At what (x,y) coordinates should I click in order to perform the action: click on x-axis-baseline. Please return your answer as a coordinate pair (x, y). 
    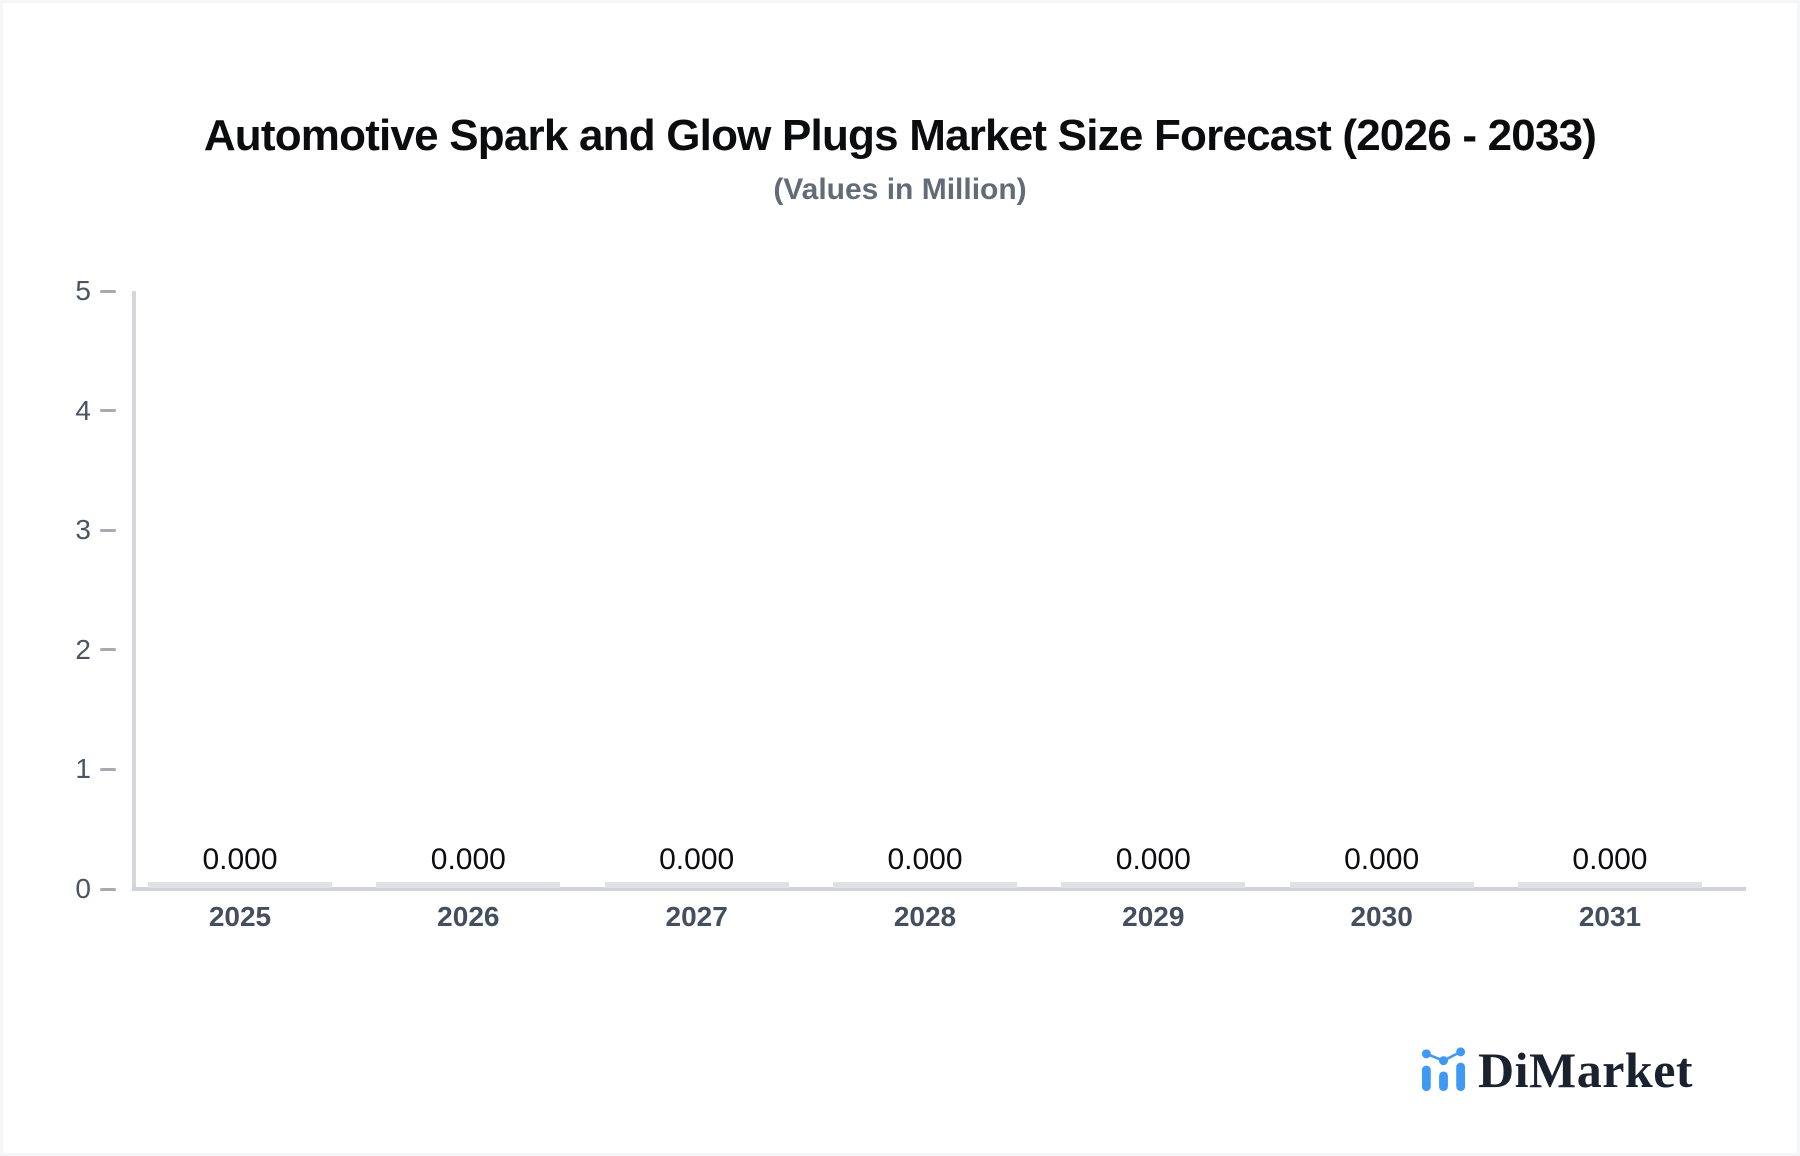
    Looking at the image, I should click on (939, 889).